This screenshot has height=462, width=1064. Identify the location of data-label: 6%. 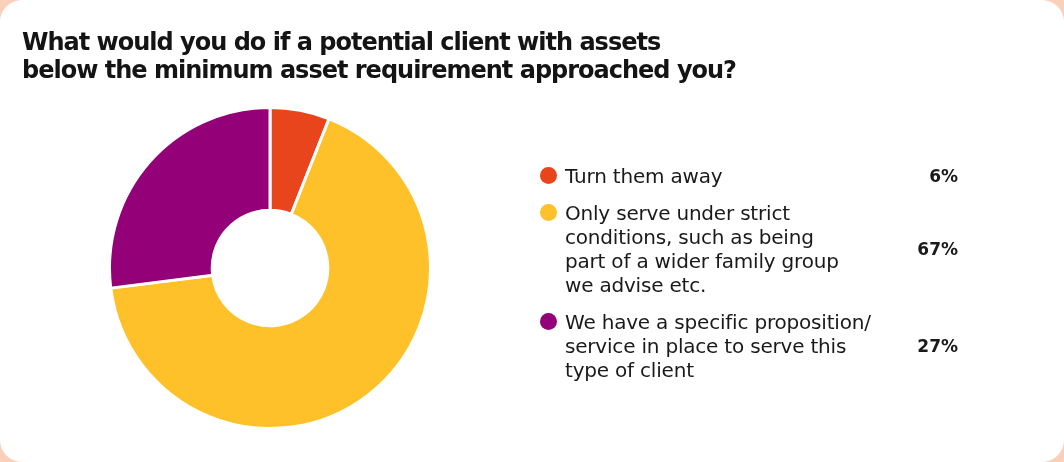
(943, 176).